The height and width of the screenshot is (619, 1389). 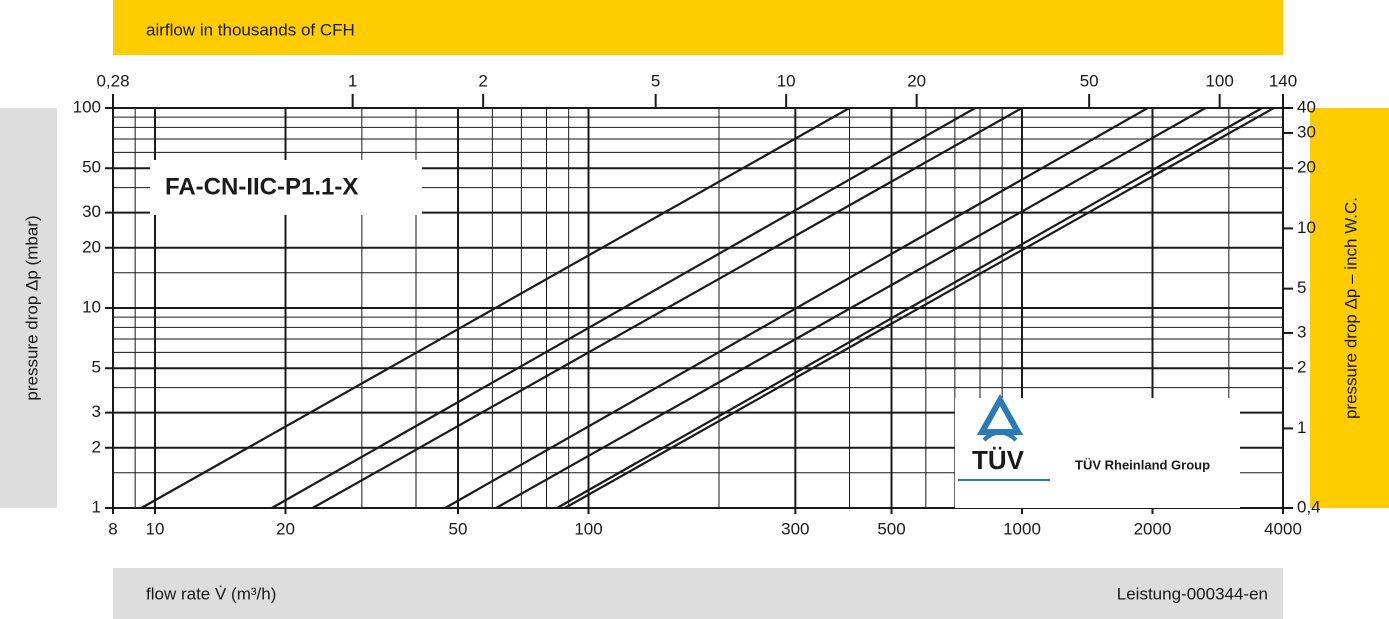 What do you see at coordinates (91, 246) in the screenshot?
I see `y-tick-label: 20` at bounding box center [91, 246].